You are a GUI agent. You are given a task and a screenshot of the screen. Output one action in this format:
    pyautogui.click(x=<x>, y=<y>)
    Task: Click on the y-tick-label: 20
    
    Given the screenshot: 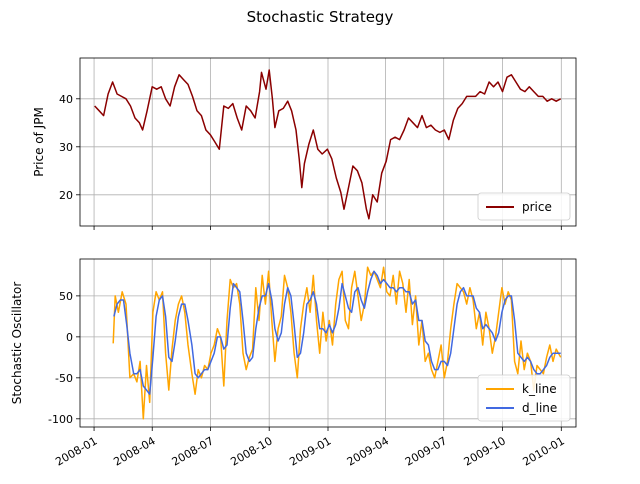 What is the action you would take?
    pyautogui.click(x=66, y=195)
    